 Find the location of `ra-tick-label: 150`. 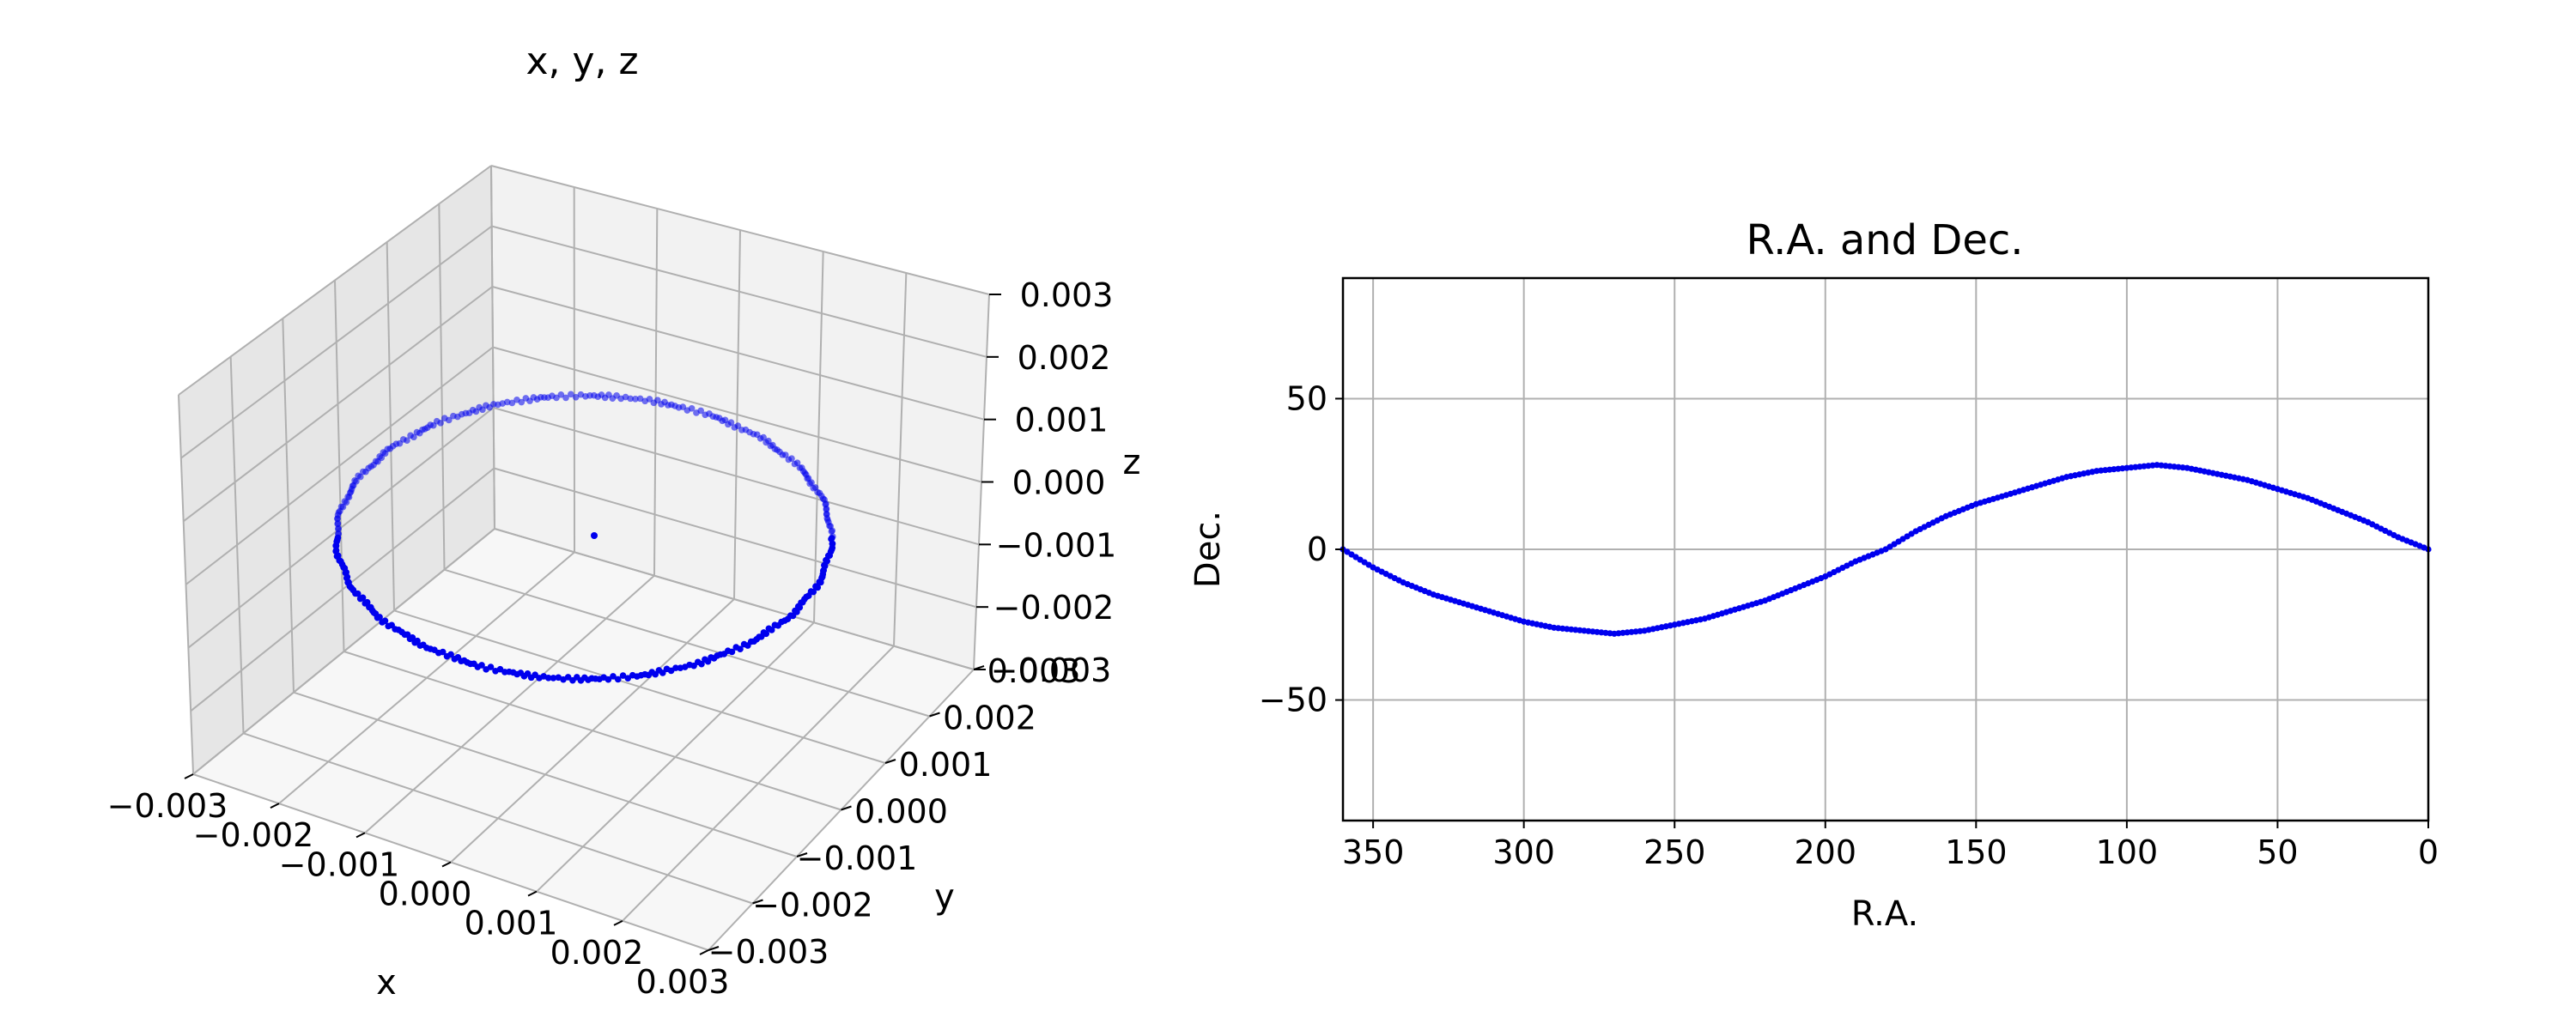

ra-tick-label: 150 is located at coordinates (1976, 852).